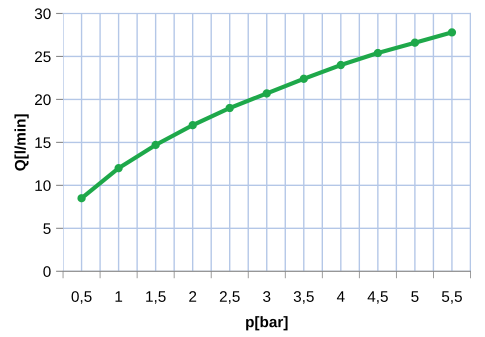 This screenshot has height=337, width=485. I want to click on y-axis-title: Q[l/min], so click(21, 142).